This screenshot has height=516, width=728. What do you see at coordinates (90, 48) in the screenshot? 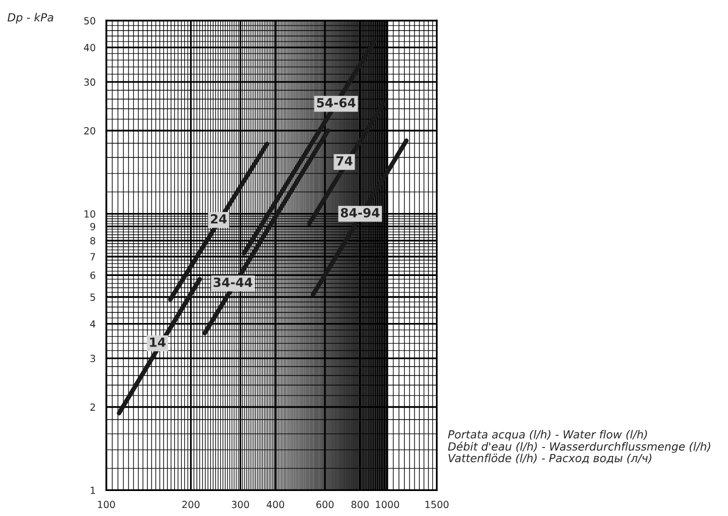
I see `y-tick-label: 40` at bounding box center [90, 48].